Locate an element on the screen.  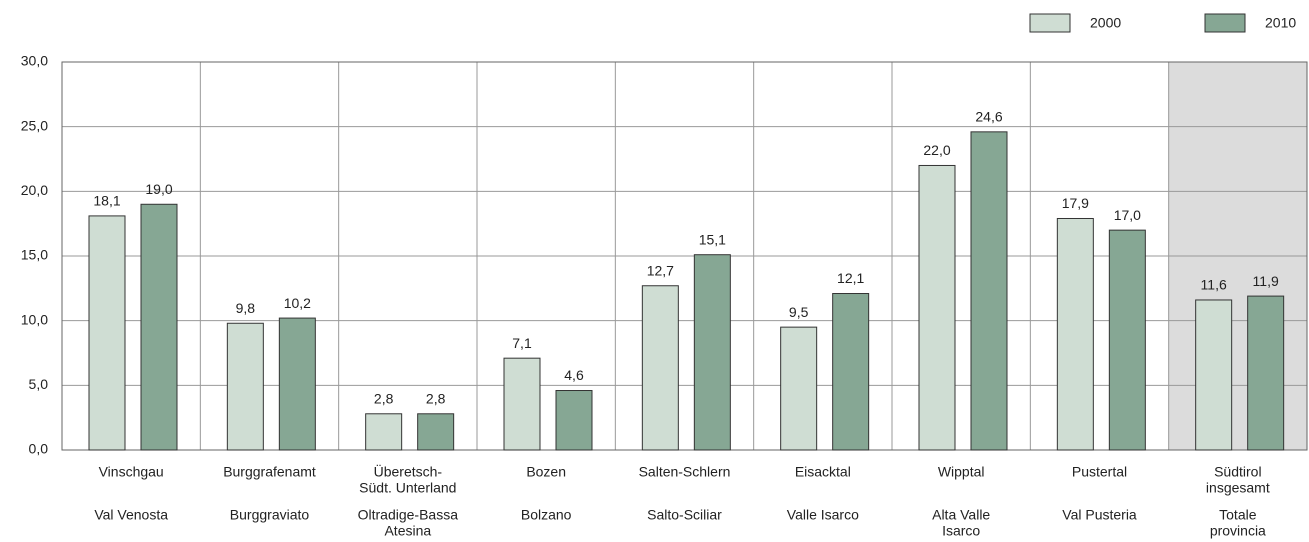
value-label: 24,6 is located at coordinates (988, 117).